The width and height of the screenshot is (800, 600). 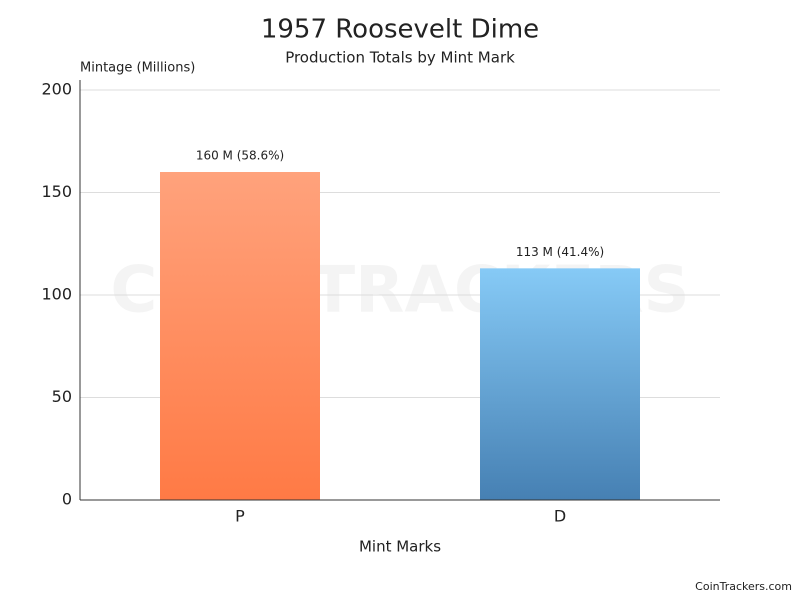 I want to click on y-axis-title: Mintage (Millions), so click(x=137, y=68).